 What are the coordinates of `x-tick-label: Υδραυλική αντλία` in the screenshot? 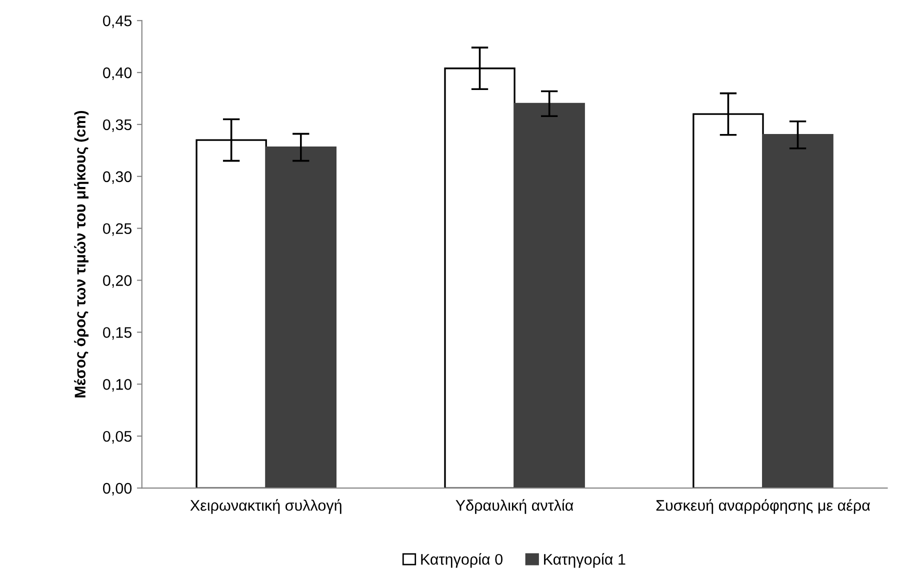 It's located at (515, 506).